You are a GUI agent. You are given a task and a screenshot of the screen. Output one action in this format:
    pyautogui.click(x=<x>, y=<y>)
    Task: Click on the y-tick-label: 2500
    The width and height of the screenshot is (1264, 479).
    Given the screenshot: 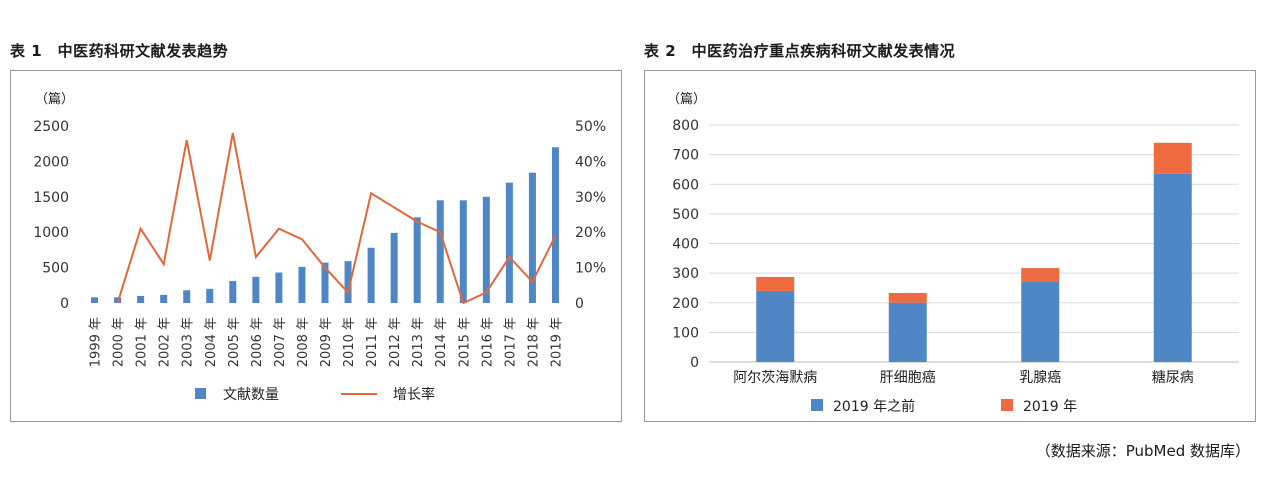 What is the action you would take?
    pyautogui.click(x=51, y=127)
    